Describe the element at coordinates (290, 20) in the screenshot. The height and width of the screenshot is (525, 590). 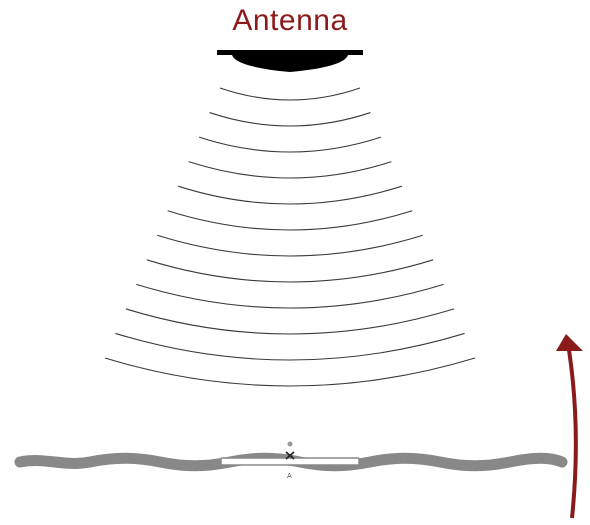
I see `antenna-label: Antenna` at that location.